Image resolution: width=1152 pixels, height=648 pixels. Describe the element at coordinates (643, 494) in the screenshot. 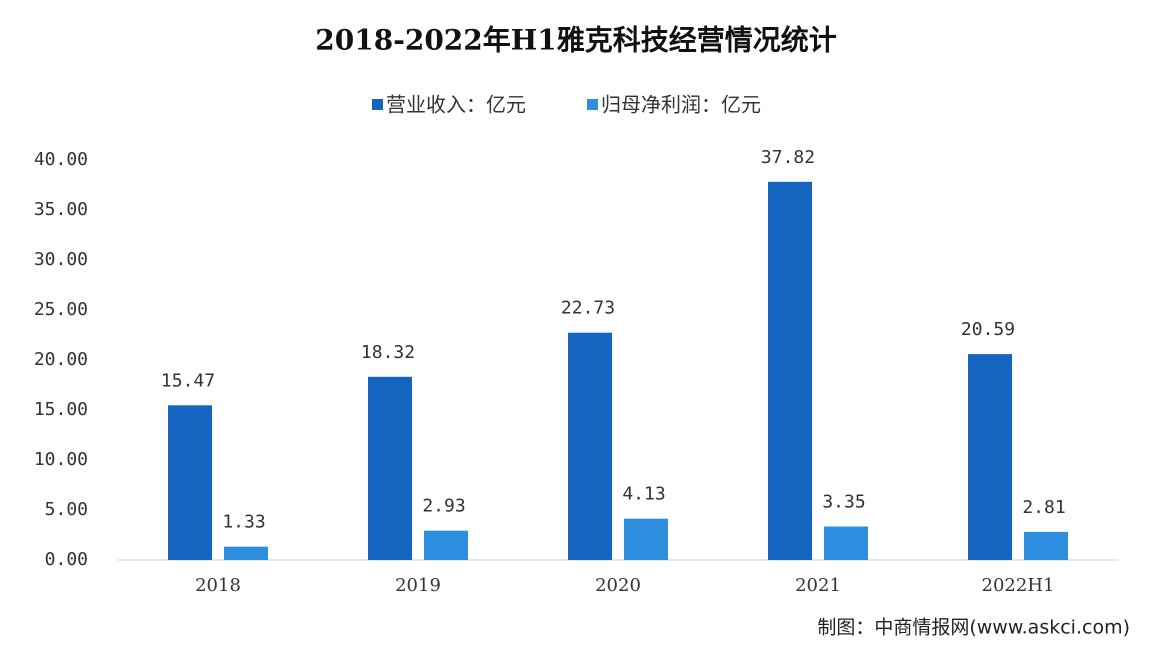

I see `data-label: 4.13` at that location.